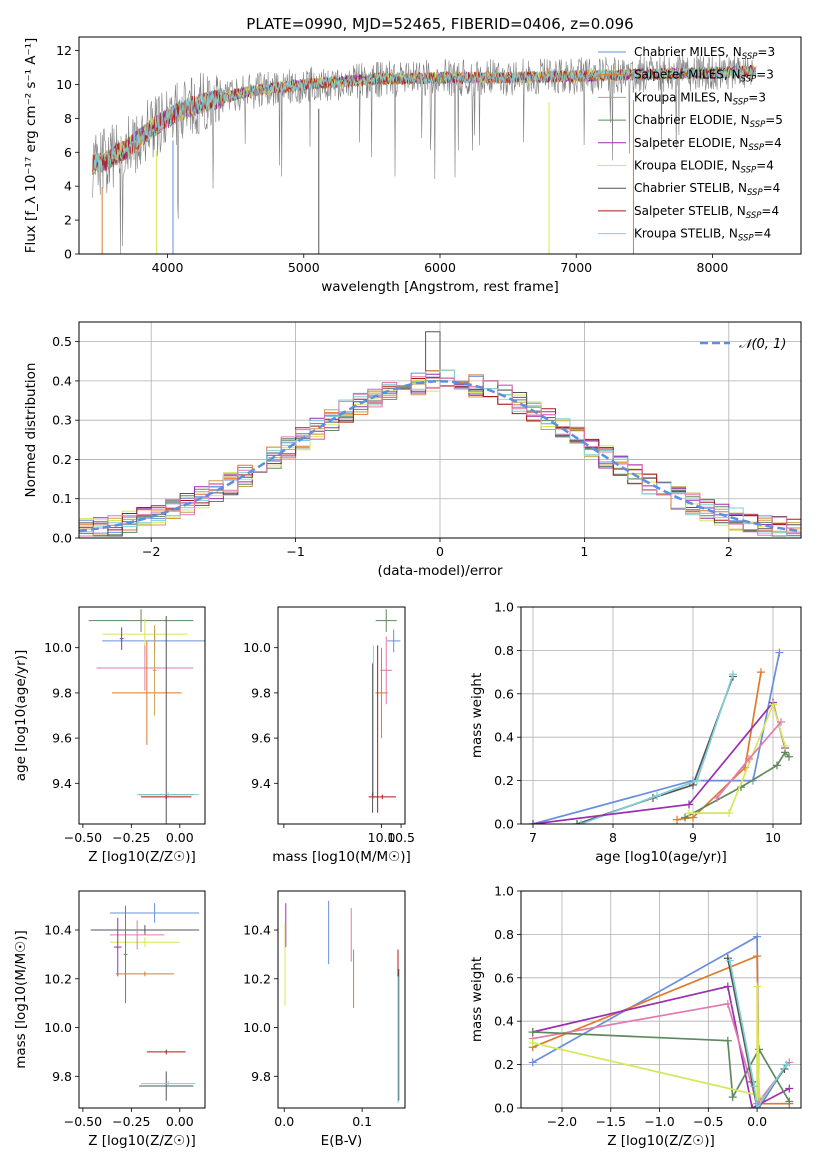 This screenshot has height=1174, width=819. Describe the element at coordinates (68, 254) in the screenshot. I see `y-tick-label: 0` at that location.